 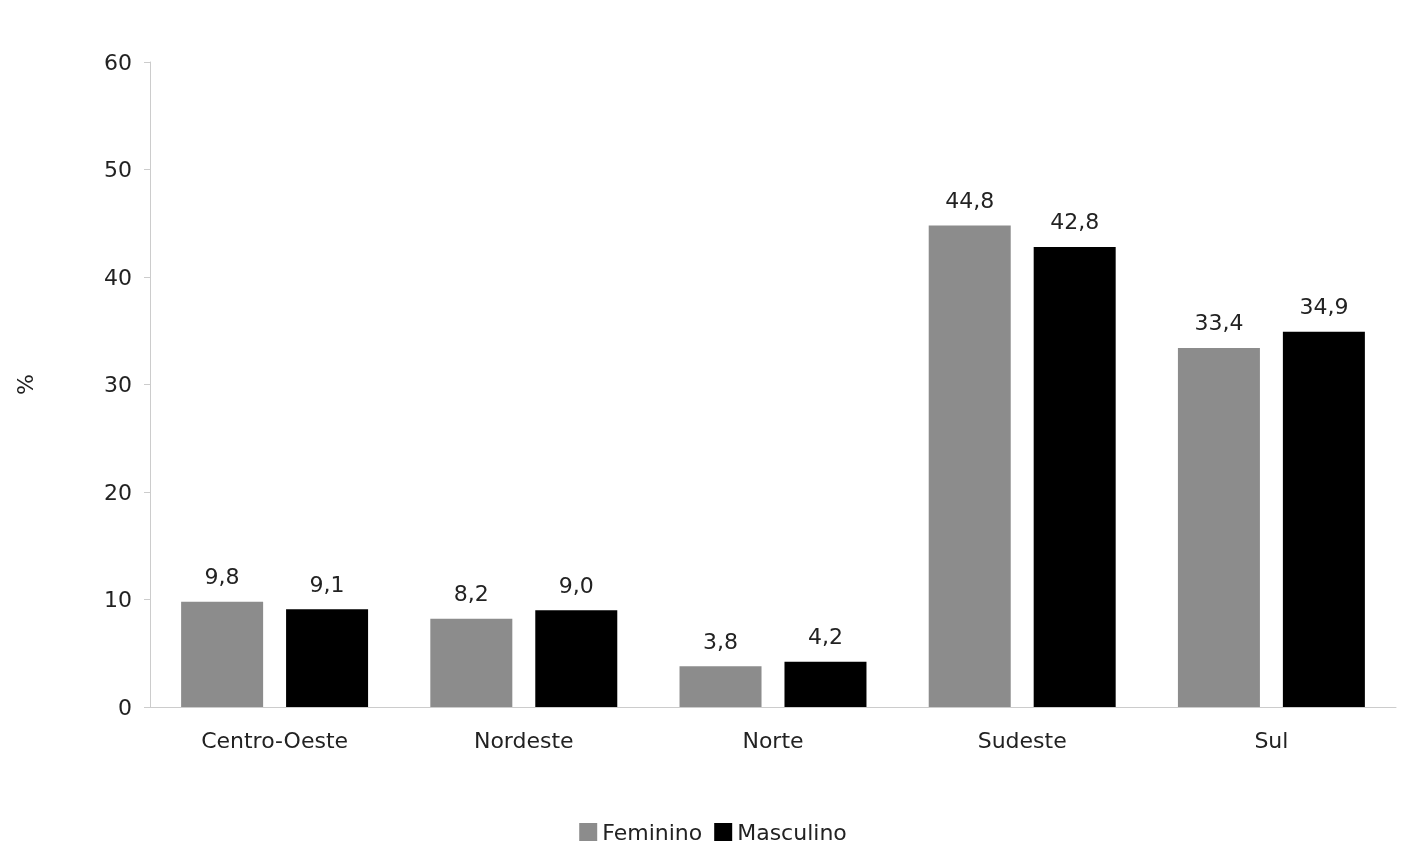 I want to click on data-label: 4,2, so click(x=825, y=637).